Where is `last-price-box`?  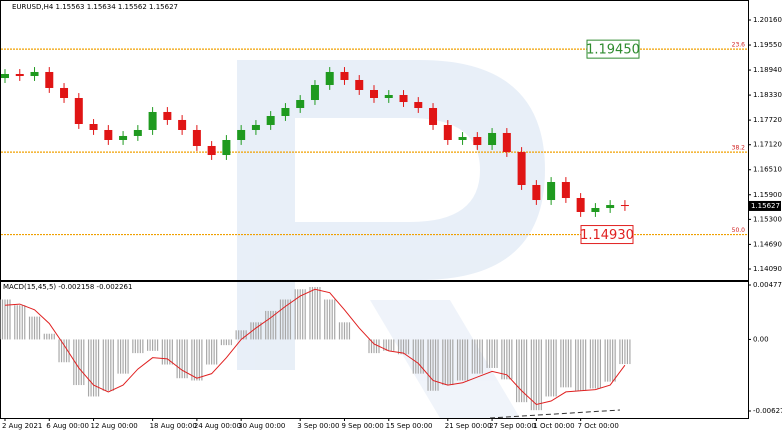
last-price-box is located at coordinates (765, 205).